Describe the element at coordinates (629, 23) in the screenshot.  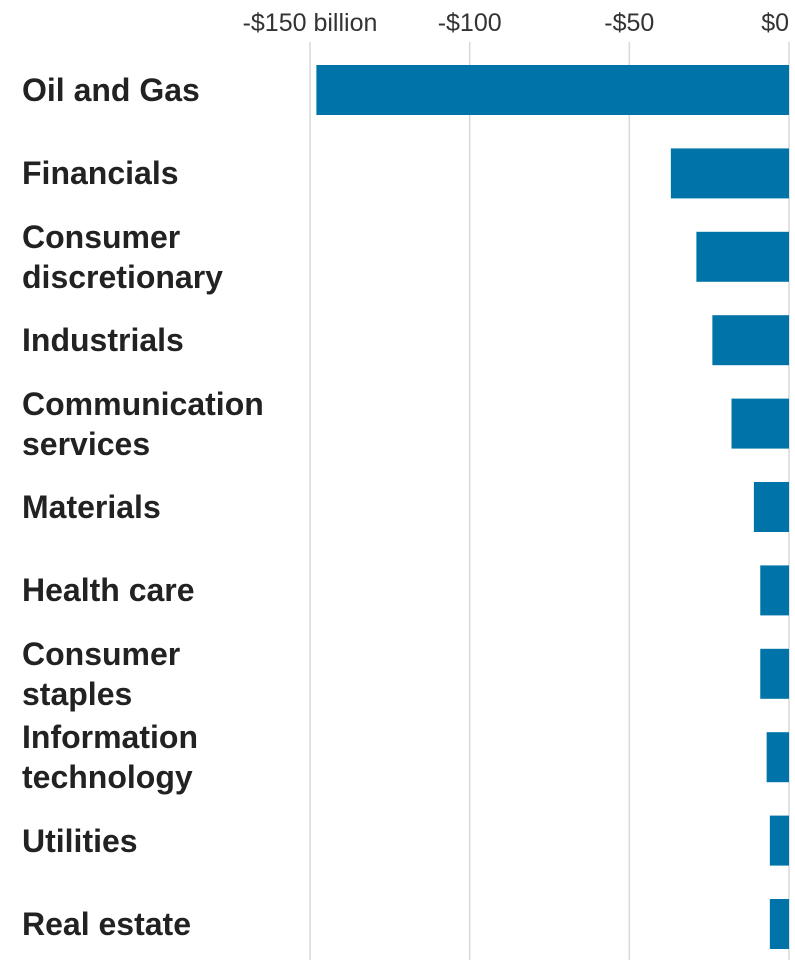
I see `x-tick-label: -$50` at that location.